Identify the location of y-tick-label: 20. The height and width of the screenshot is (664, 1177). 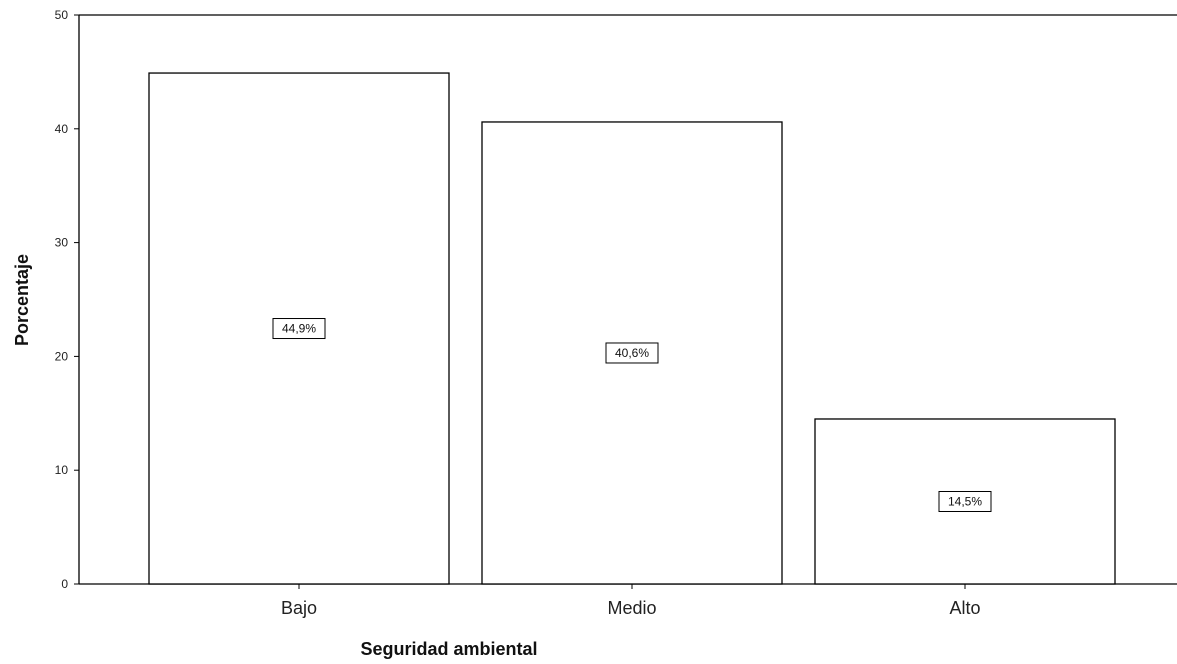
(62, 356).